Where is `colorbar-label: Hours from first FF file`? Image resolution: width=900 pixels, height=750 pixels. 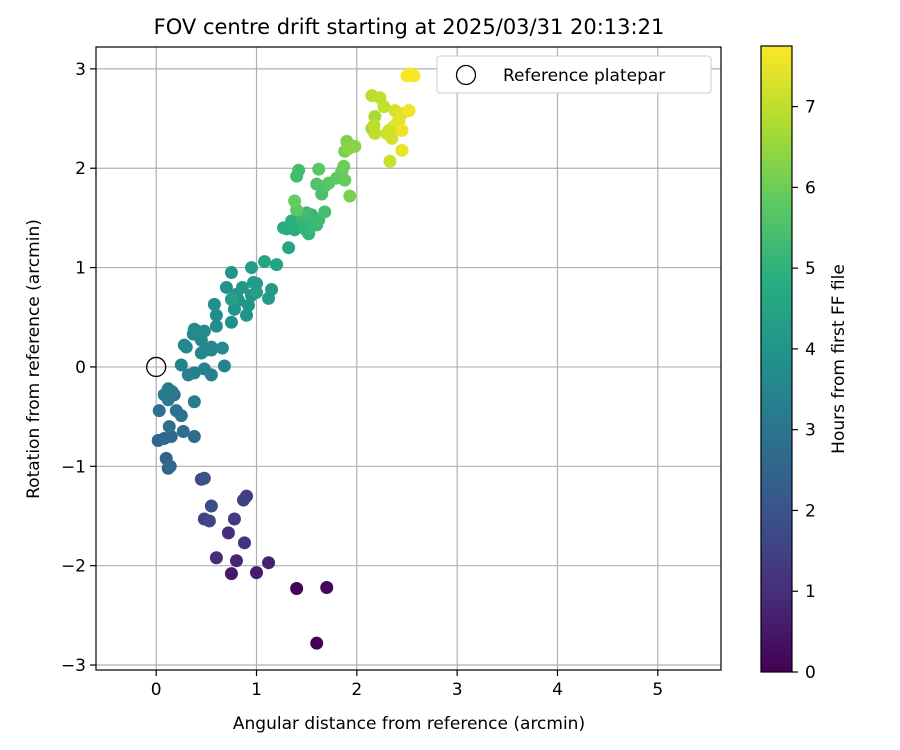 colorbar-label: Hours from first FF file is located at coordinates (839, 359).